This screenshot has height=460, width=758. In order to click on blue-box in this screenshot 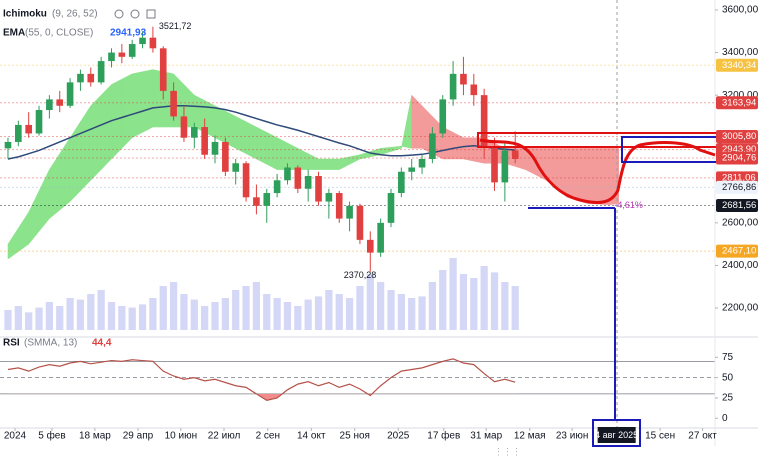, I will do `click(616, 433)`.